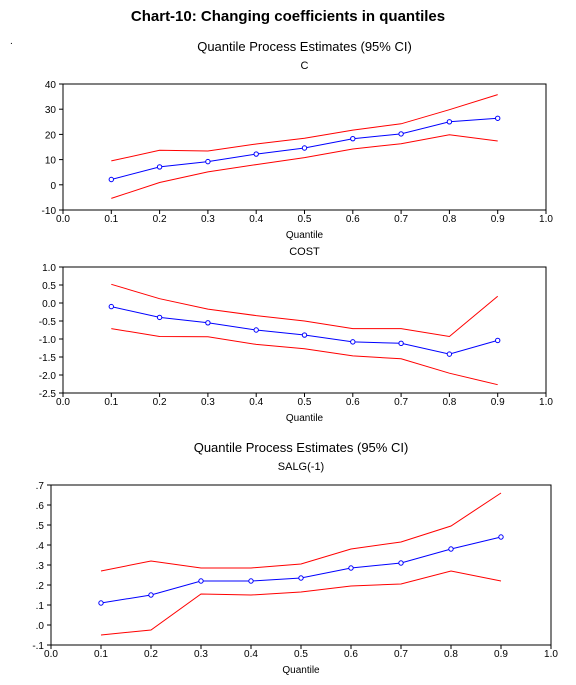 This screenshot has height=685, width=576. What do you see at coordinates (49, 268) in the screenshot?
I see `y-tick-label: 1.0` at bounding box center [49, 268].